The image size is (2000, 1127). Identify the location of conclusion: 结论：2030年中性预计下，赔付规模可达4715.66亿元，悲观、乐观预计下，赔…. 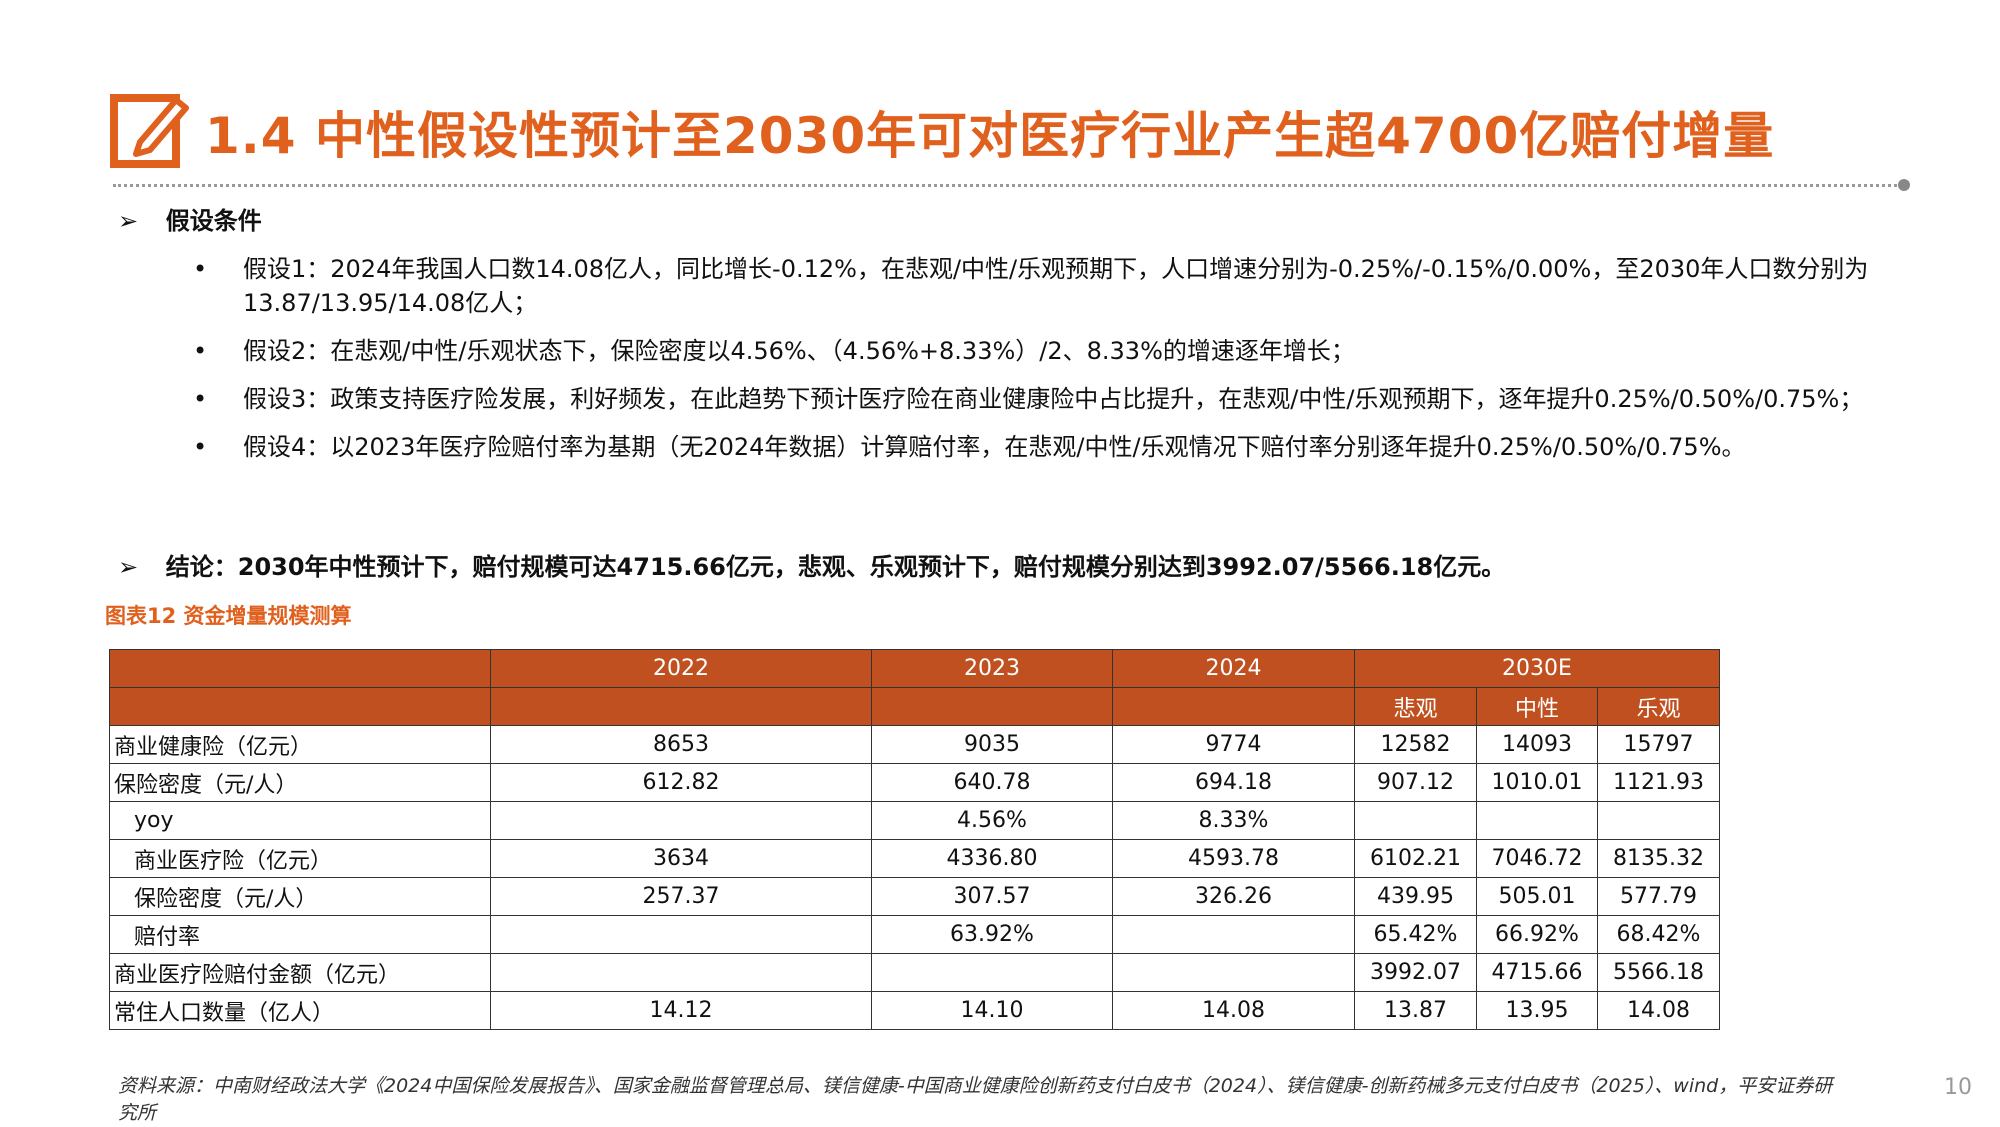
(835, 567).